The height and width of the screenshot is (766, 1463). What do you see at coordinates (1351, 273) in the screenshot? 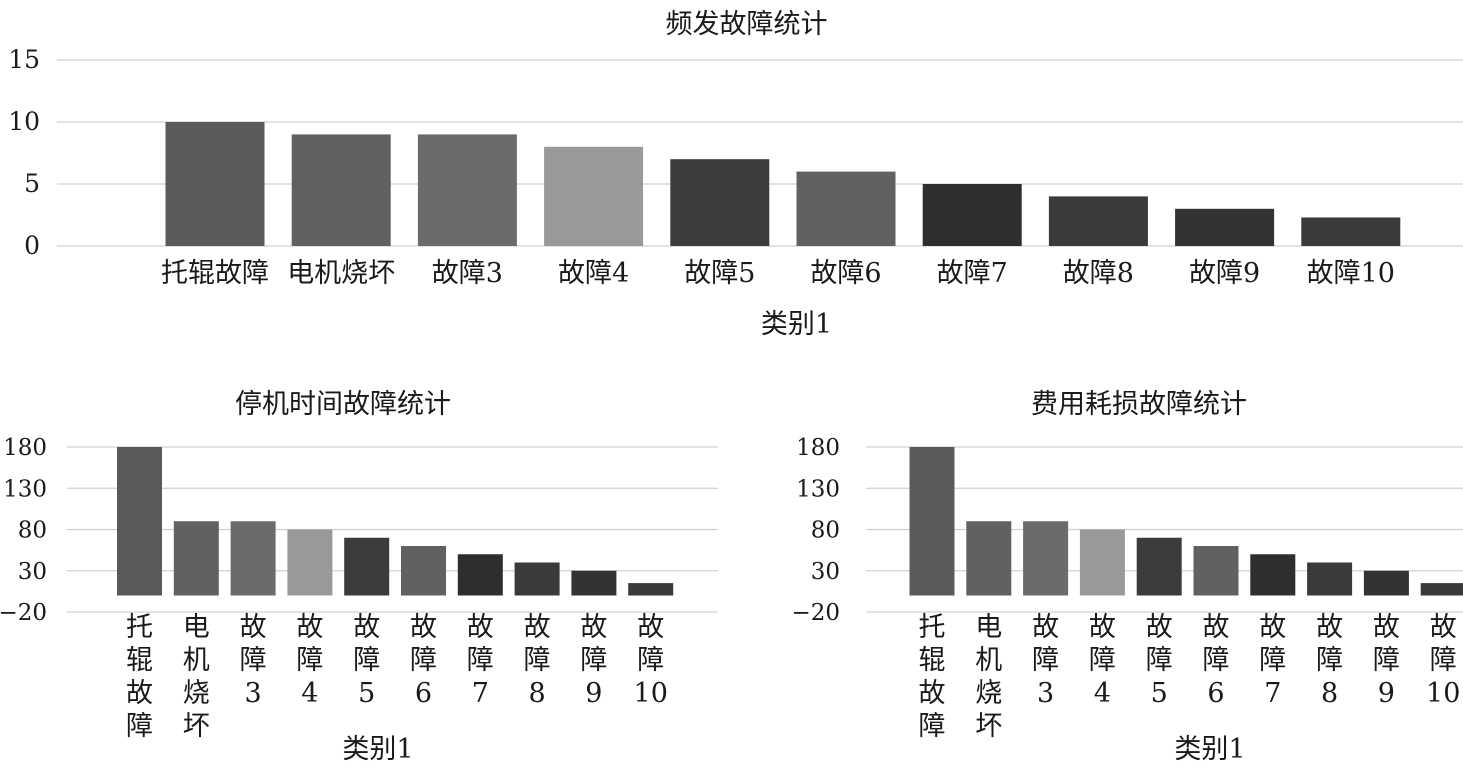
I see `x-tick-label: 故障10` at bounding box center [1351, 273].